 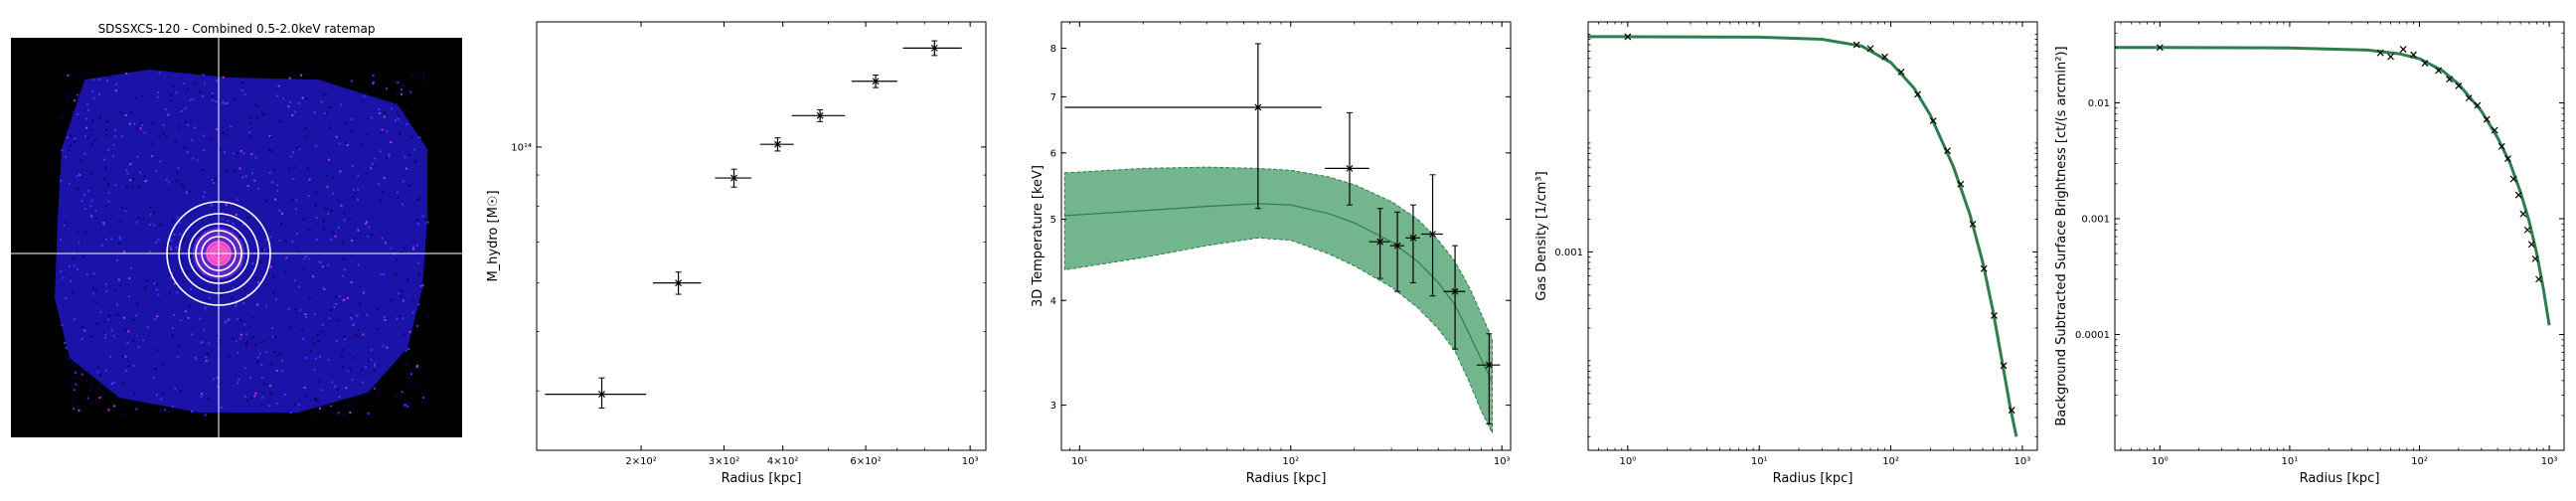 What do you see at coordinates (2419, 461) in the screenshot?
I see `x-tick-label: 10²` at bounding box center [2419, 461].